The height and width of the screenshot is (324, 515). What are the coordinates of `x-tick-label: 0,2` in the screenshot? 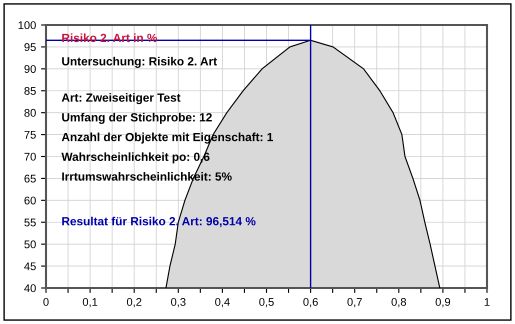 It's located at (134, 303).